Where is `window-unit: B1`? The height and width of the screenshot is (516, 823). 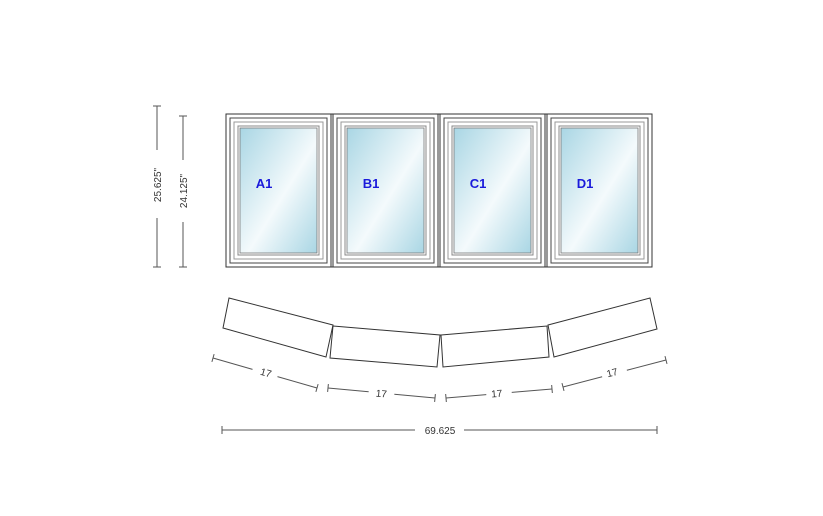
window-unit: B1 is located at coordinates (385, 190).